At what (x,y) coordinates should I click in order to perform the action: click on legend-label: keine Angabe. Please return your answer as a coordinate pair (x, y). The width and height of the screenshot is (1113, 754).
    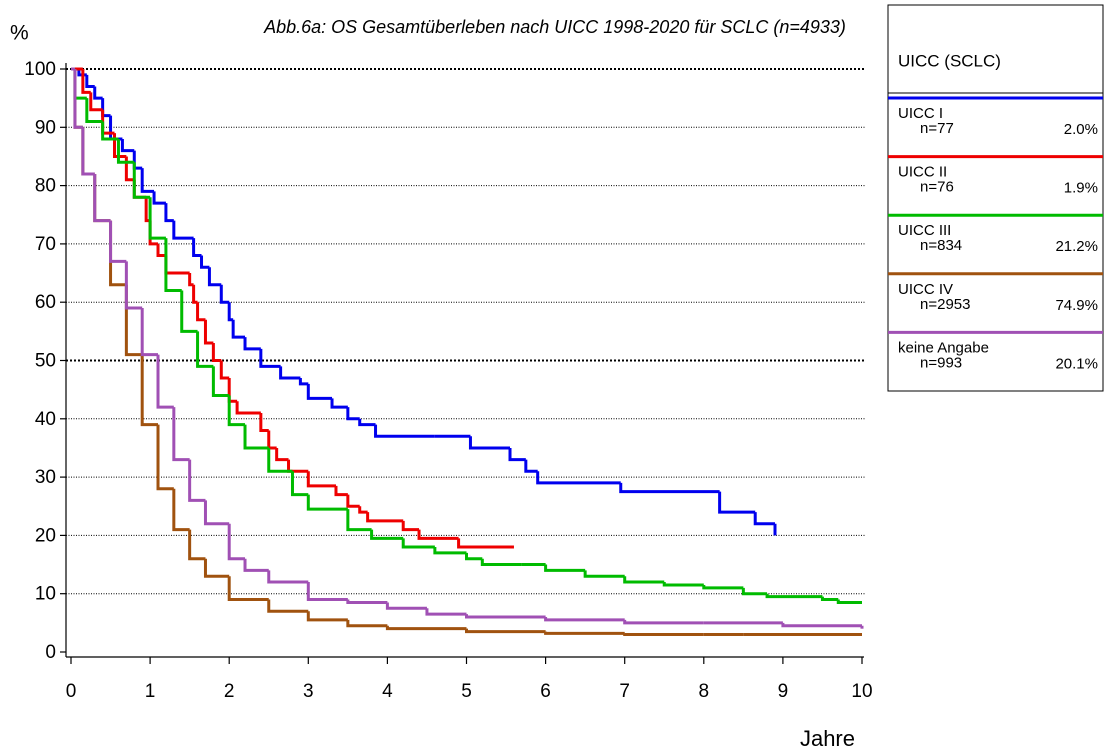
    Looking at the image, I should click on (943, 347).